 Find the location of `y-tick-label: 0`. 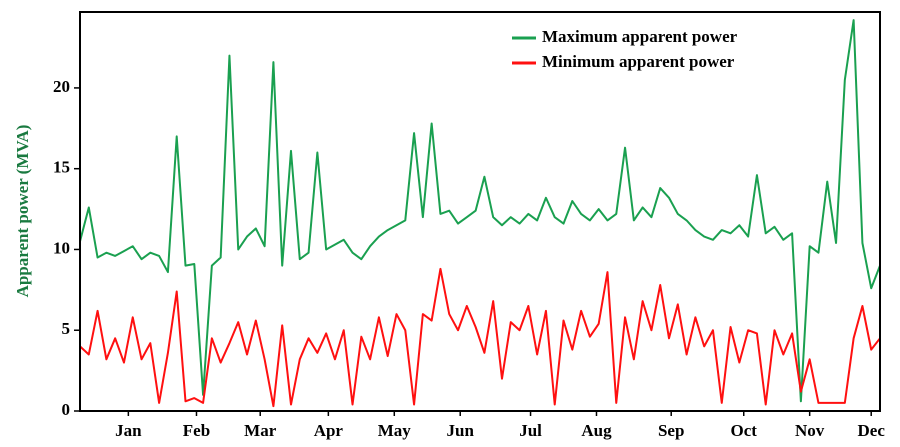

y-tick-label: 0 is located at coordinates (66, 409).